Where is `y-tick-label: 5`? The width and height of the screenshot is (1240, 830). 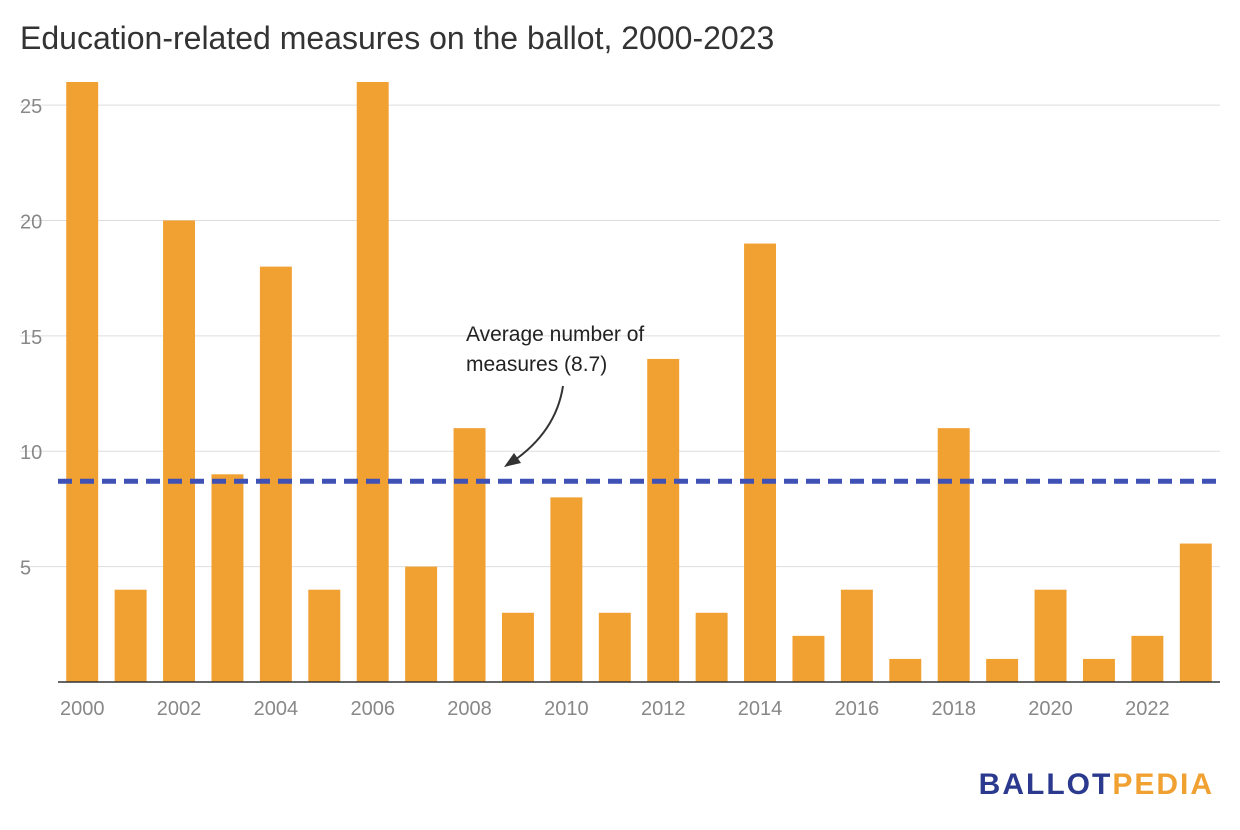
y-tick-label: 5 is located at coordinates (25, 569).